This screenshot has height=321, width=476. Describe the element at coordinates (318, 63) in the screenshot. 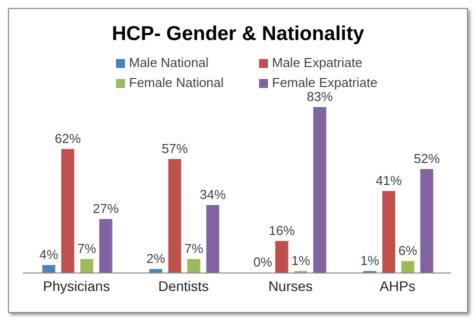

I see `legend-label: Male Expatriate` at that location.